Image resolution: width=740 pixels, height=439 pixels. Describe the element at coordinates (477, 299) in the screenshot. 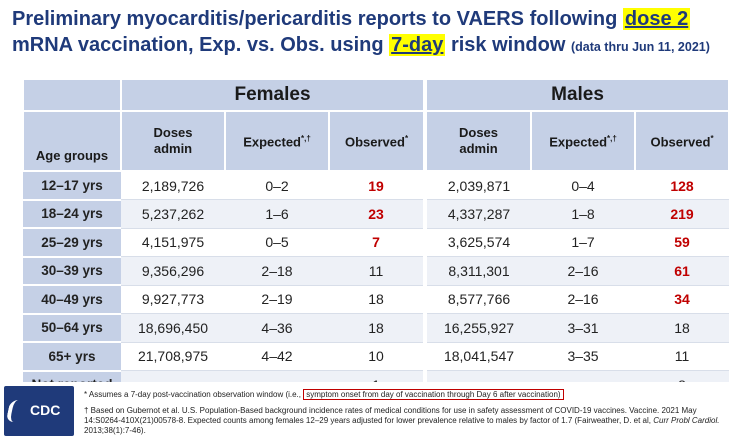

I see `male-doses-cell: 8,577,766` at that location.